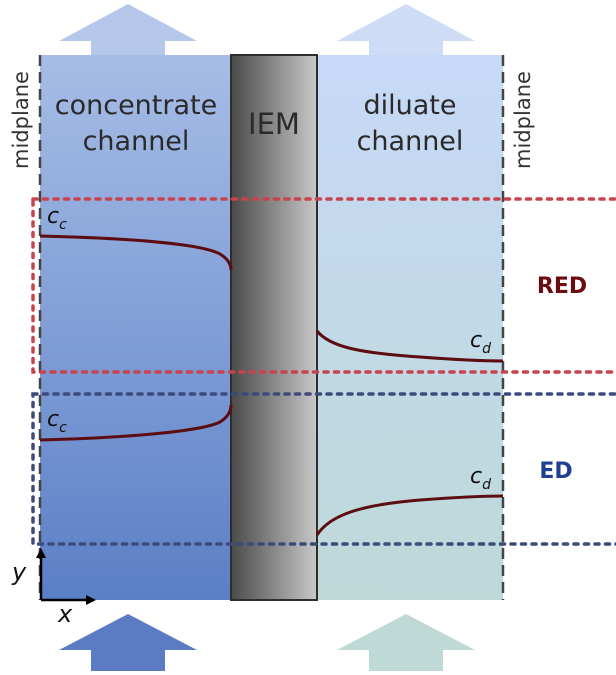  Describe the element at coordinates (410, 105) in the screenshot. I see `diluate-title-line1: diluate` at that location.